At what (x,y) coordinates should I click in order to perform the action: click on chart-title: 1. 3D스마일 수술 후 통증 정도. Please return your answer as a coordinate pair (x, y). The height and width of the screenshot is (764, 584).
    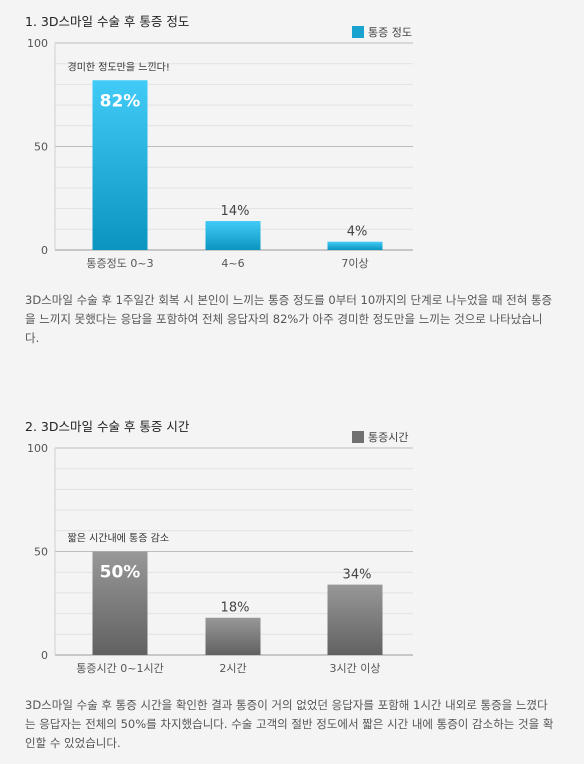
    Looking at the image, I should click on (107, 21).